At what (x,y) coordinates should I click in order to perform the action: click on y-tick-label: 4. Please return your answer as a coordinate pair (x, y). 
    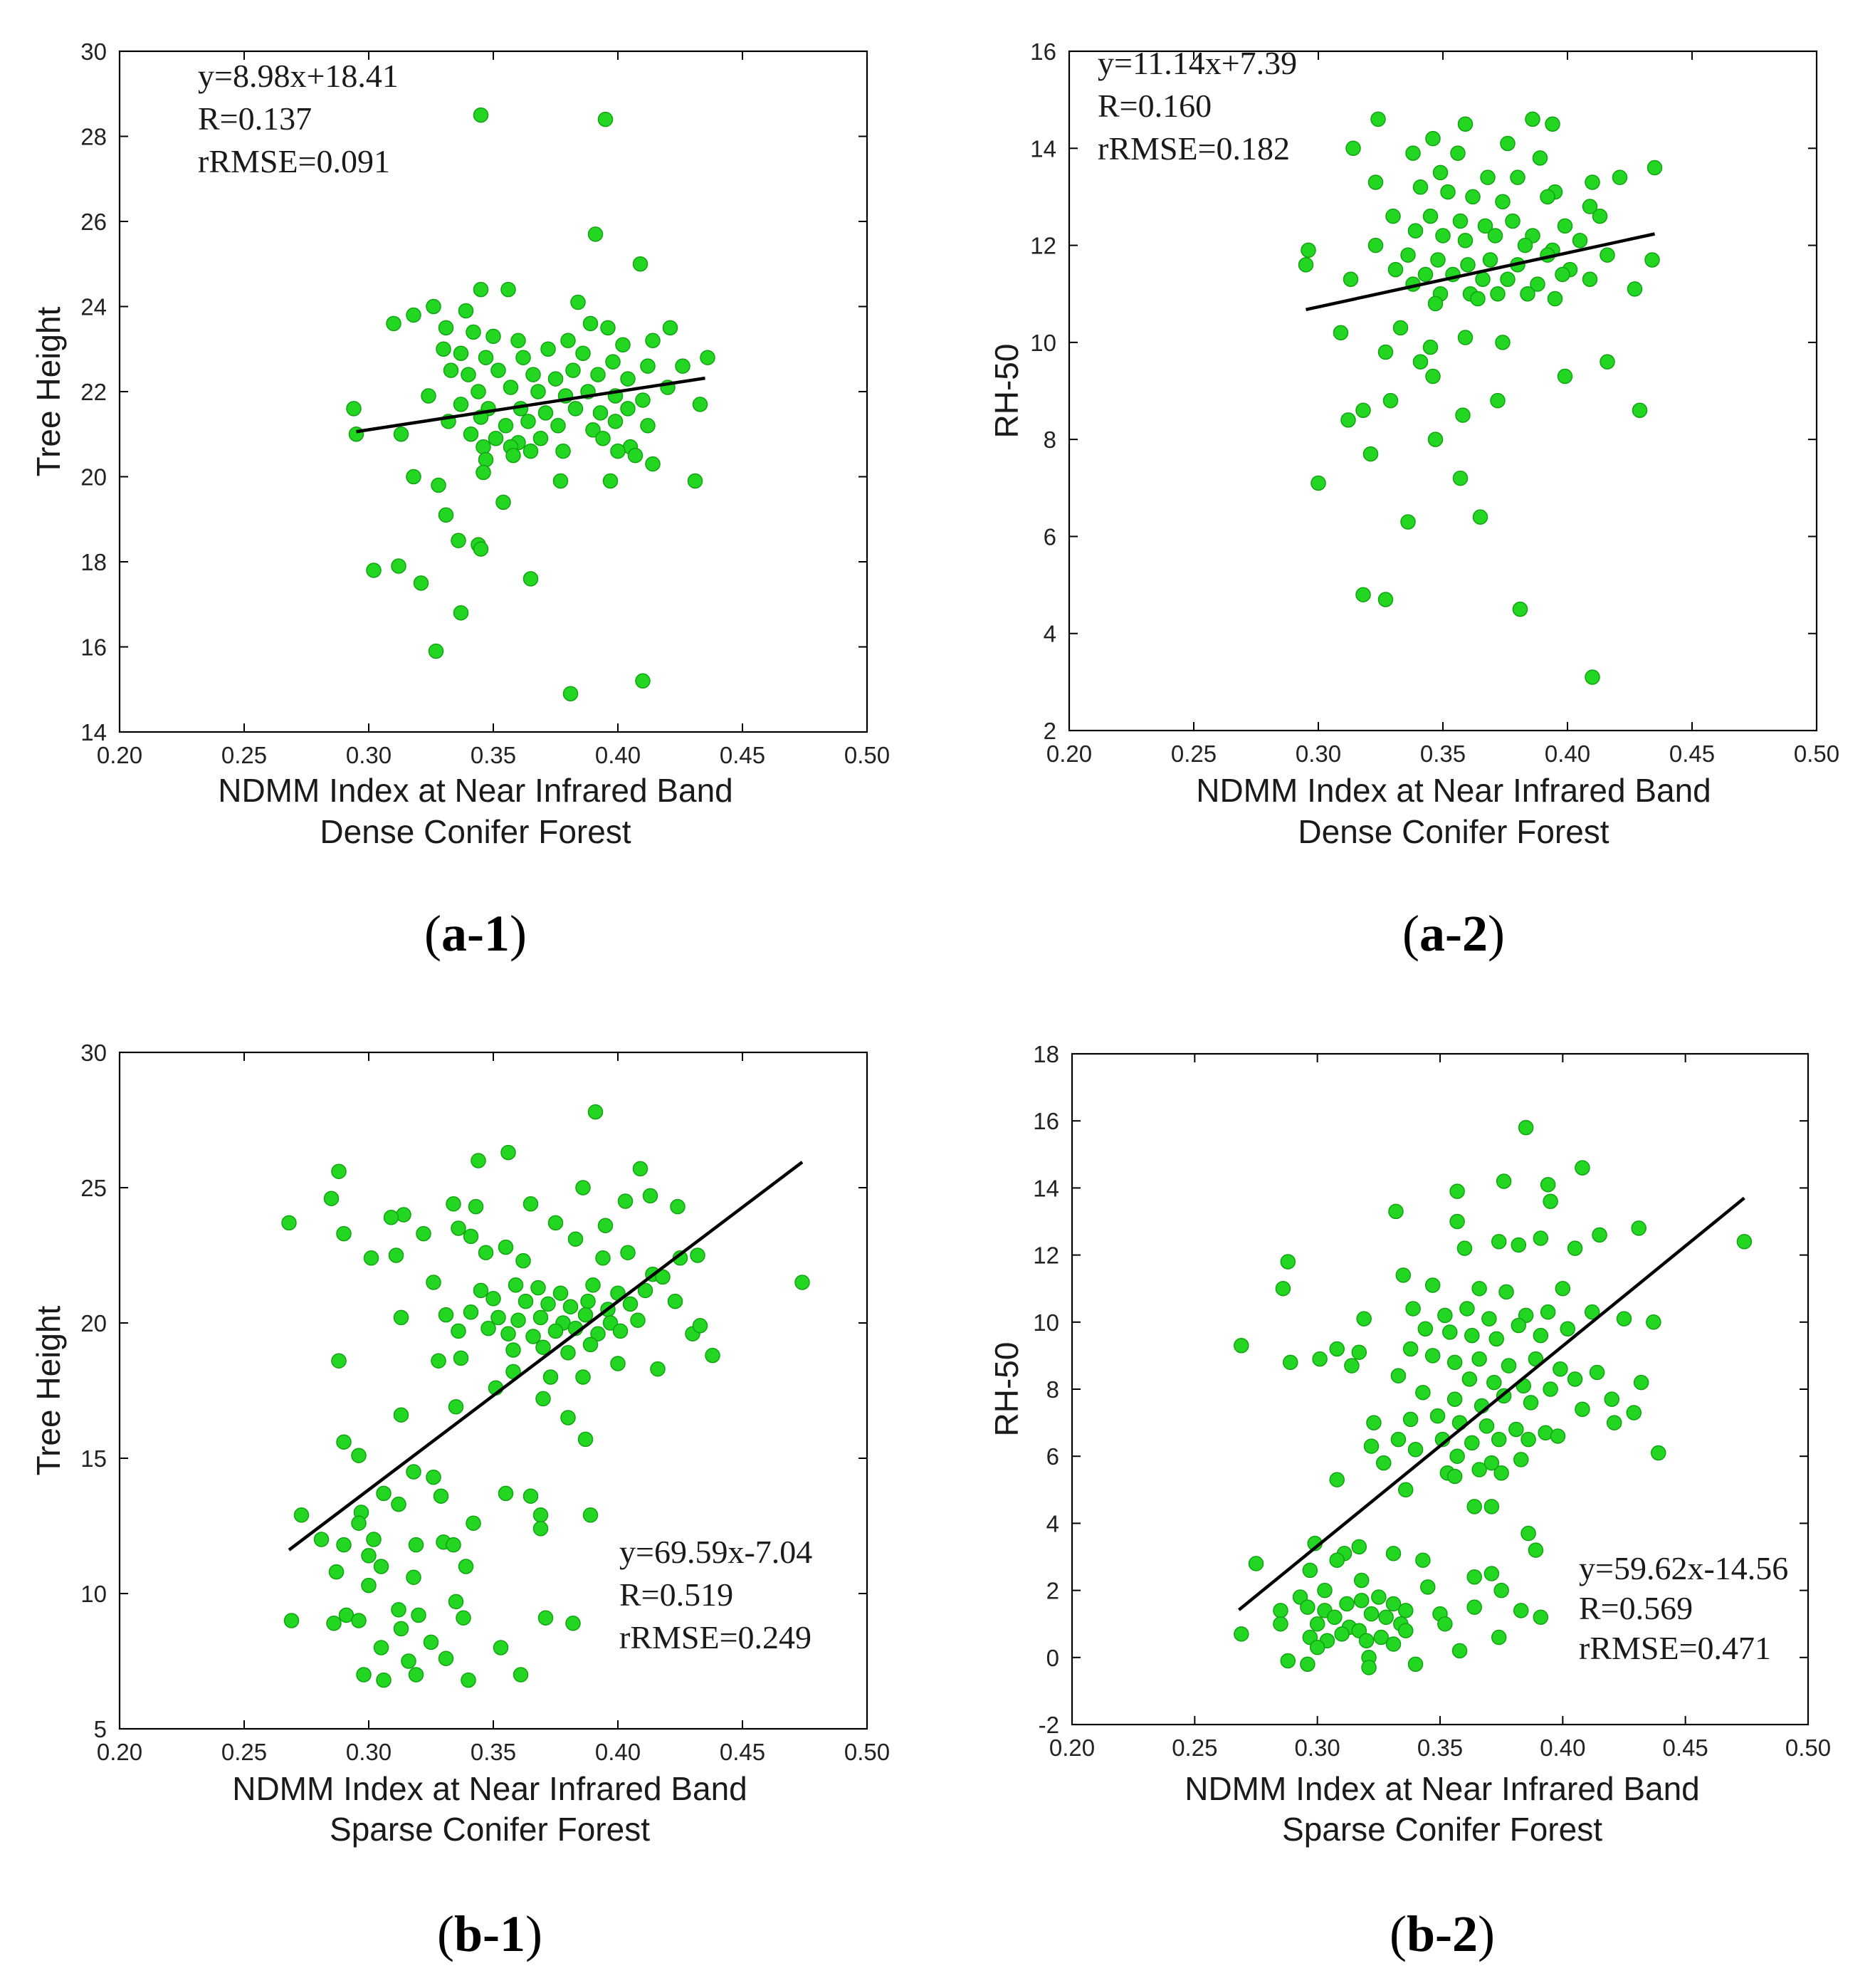
    Looking at the image, I should click on (1052, 1524).